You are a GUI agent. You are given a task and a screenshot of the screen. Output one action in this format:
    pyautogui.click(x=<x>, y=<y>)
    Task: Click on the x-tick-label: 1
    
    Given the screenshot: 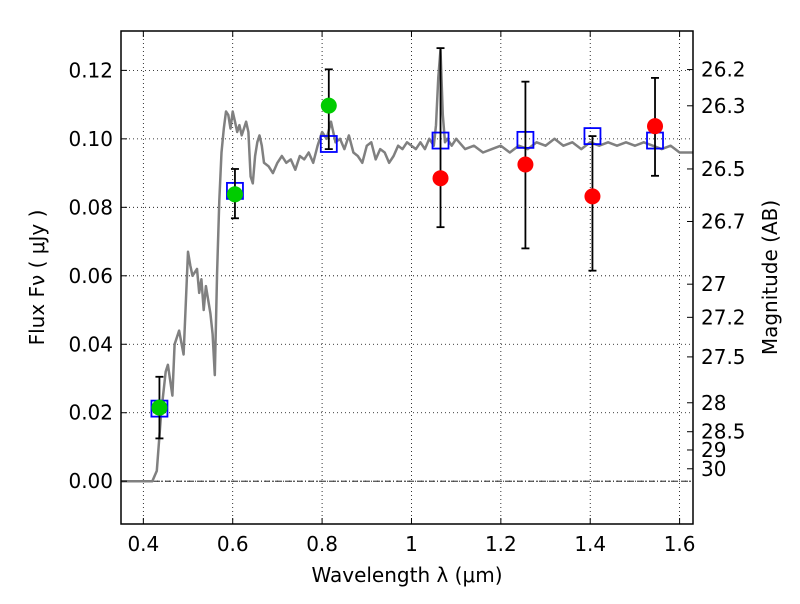 What is the action you would take?
    pyautogui.click(x=411, y=544)
    